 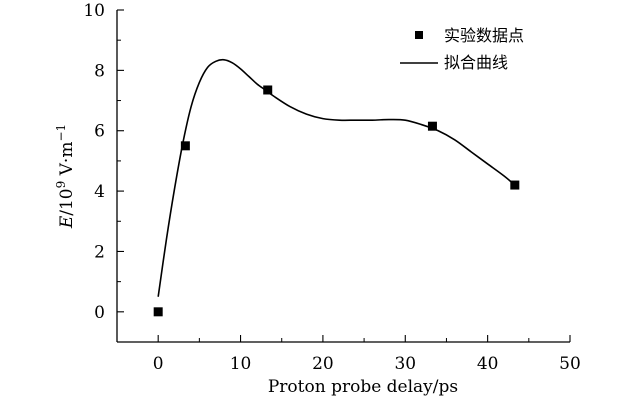 I want to click on y-tick-label: 8, so click(x=99, y=71).